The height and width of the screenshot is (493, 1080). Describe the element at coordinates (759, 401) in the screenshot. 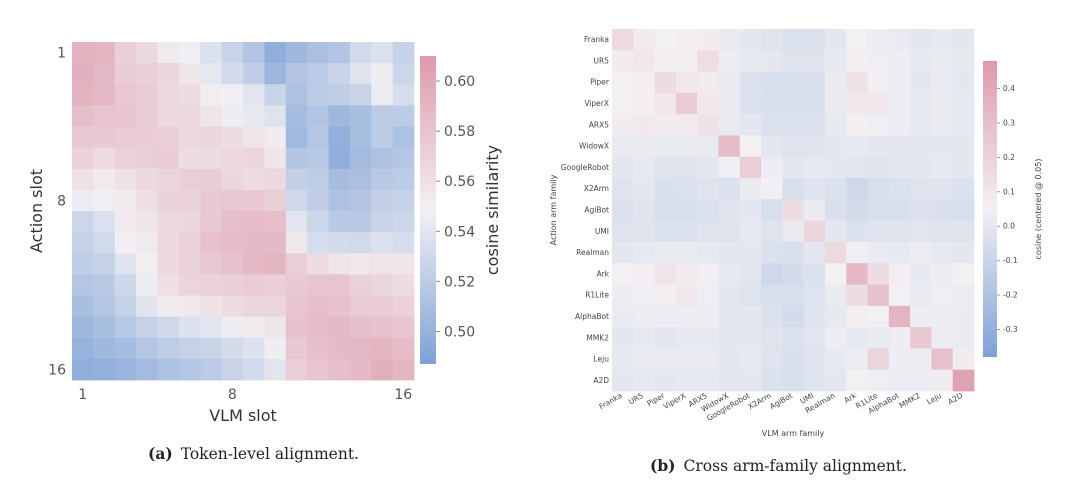

I see `heatmap-b-x-tick: X2Arm` at that location.